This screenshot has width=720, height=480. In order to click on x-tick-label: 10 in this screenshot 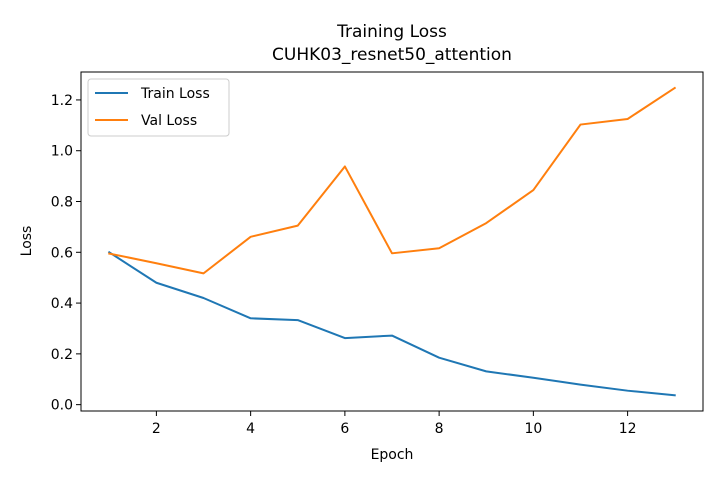, I will do `click(533, 429)`.